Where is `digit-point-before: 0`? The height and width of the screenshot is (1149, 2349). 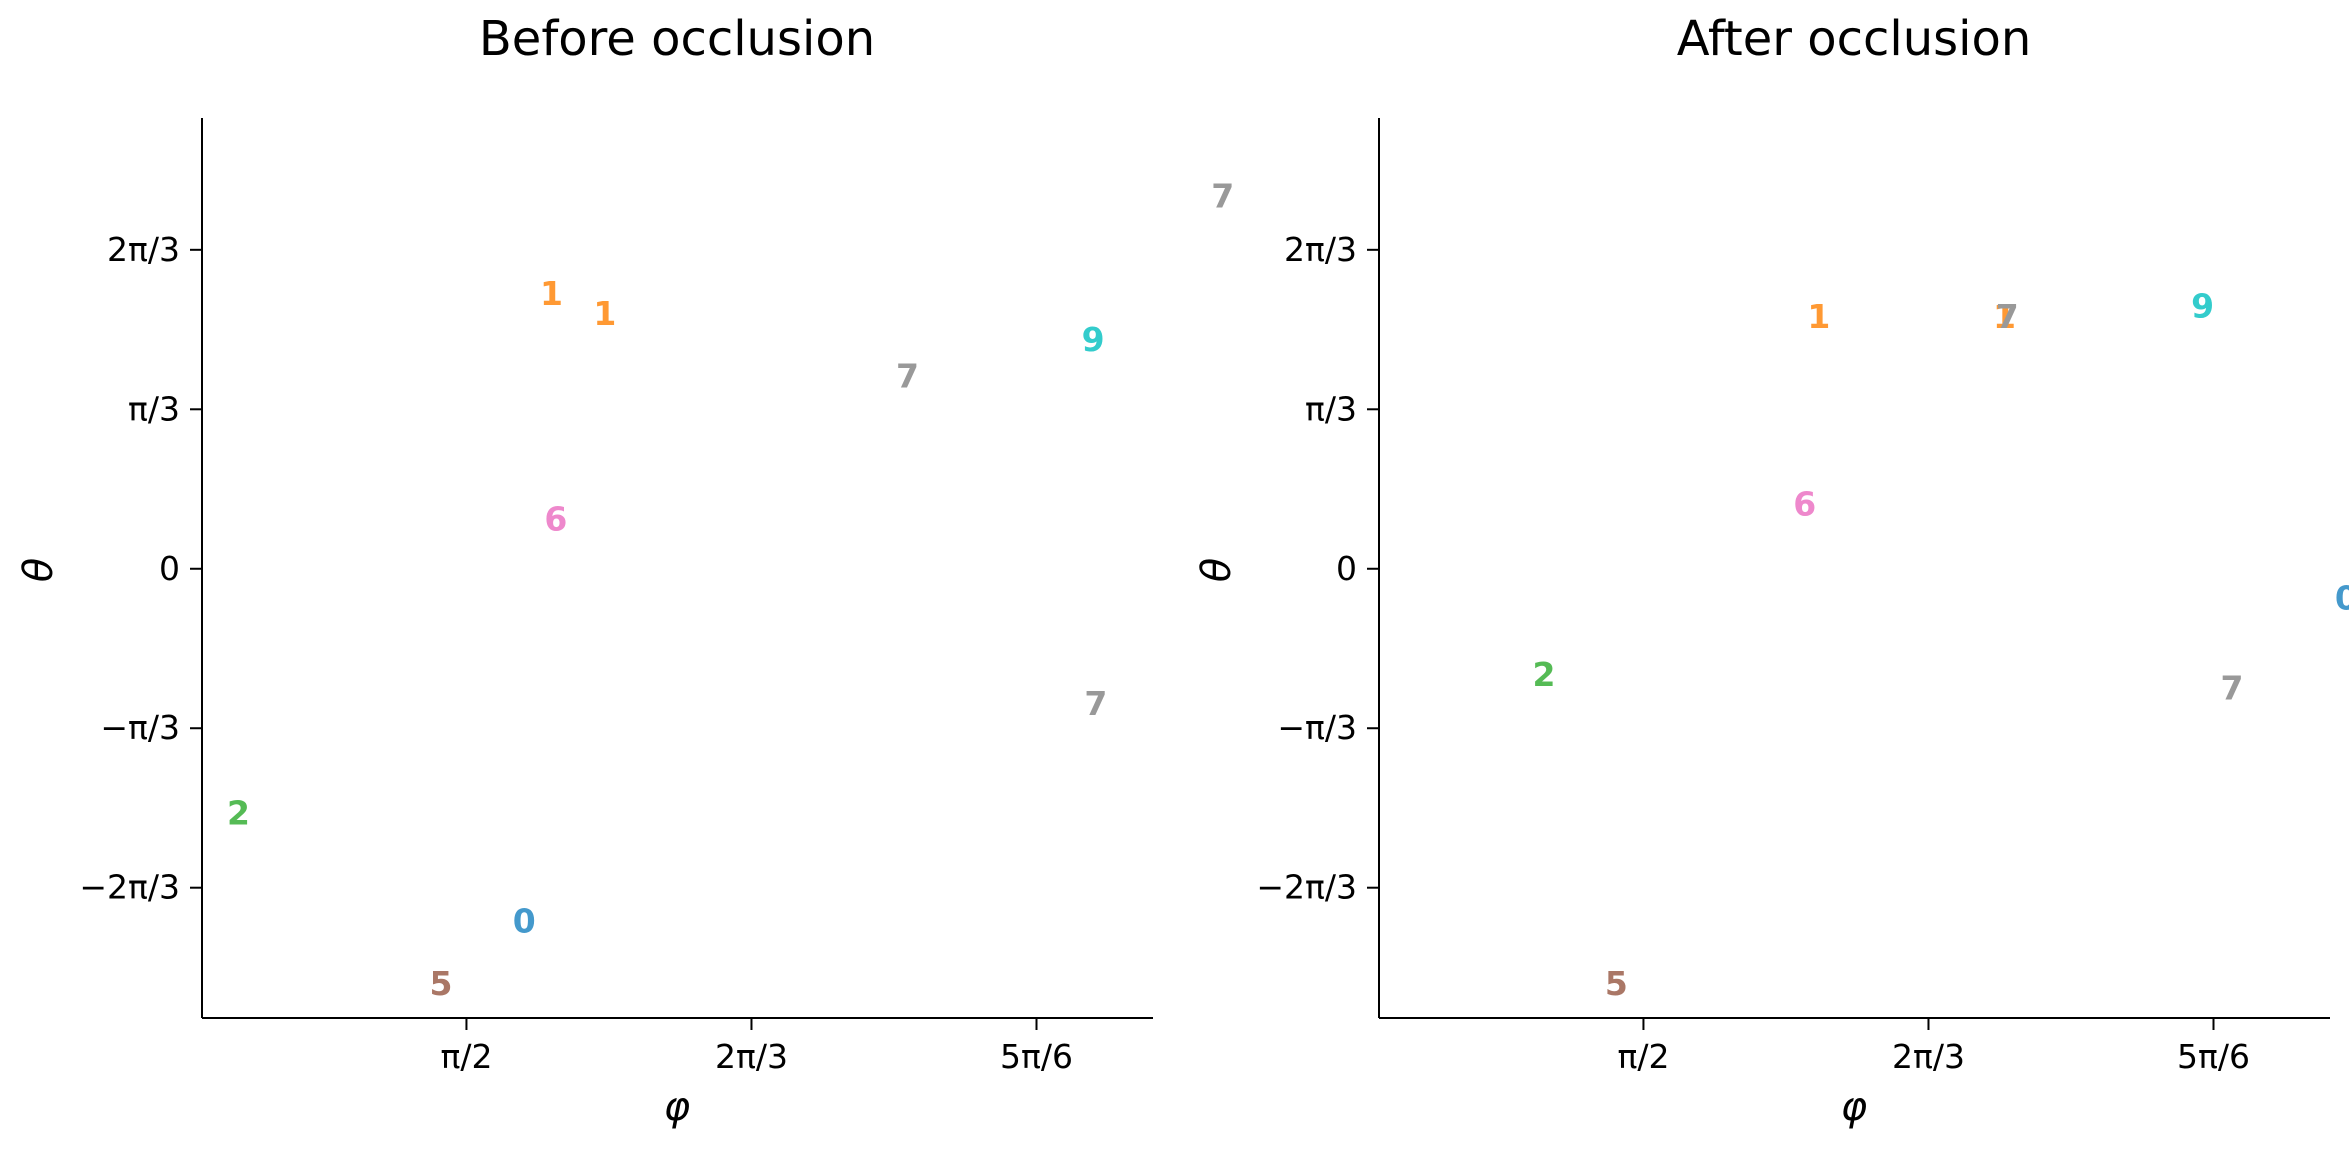 digit-point-before: 0 is located at coordinates (524, 921).